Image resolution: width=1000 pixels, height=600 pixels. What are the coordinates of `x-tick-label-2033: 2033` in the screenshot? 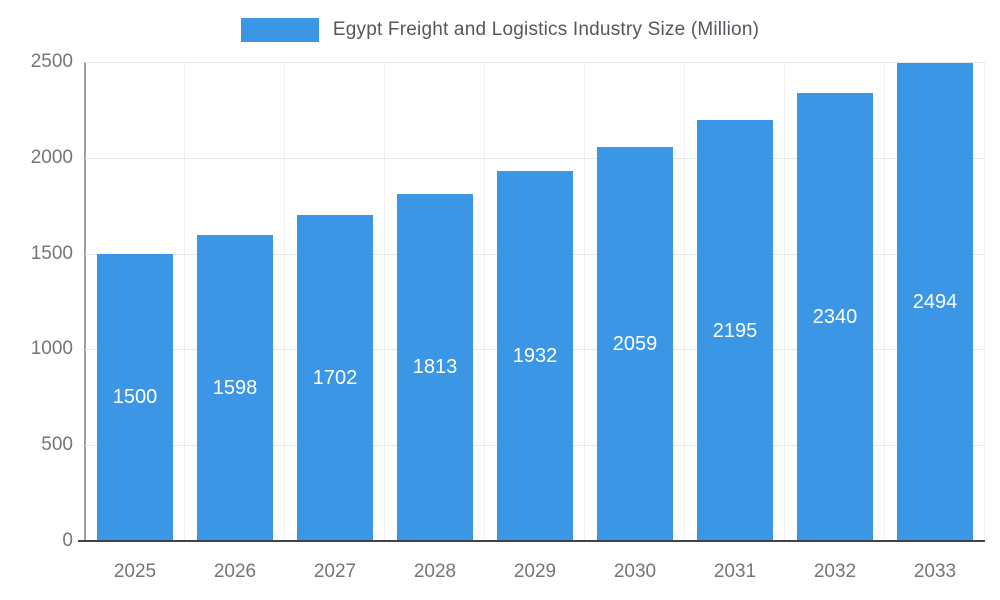 It's located at (935, 571).